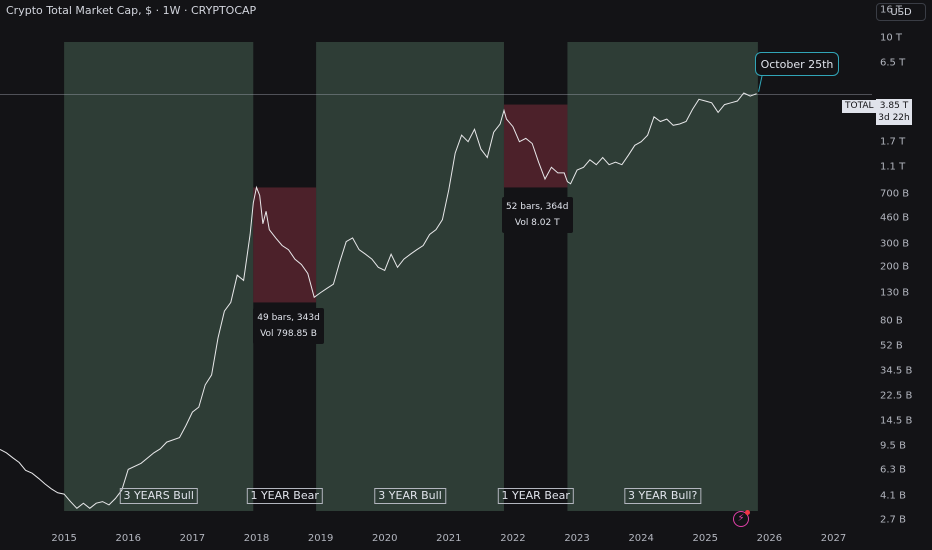 This screenshot has height=550, width=932. Describe the element at coordinates (896, 396) in the screenshot. I see `y-tick-label: 22.5 B` at that location.